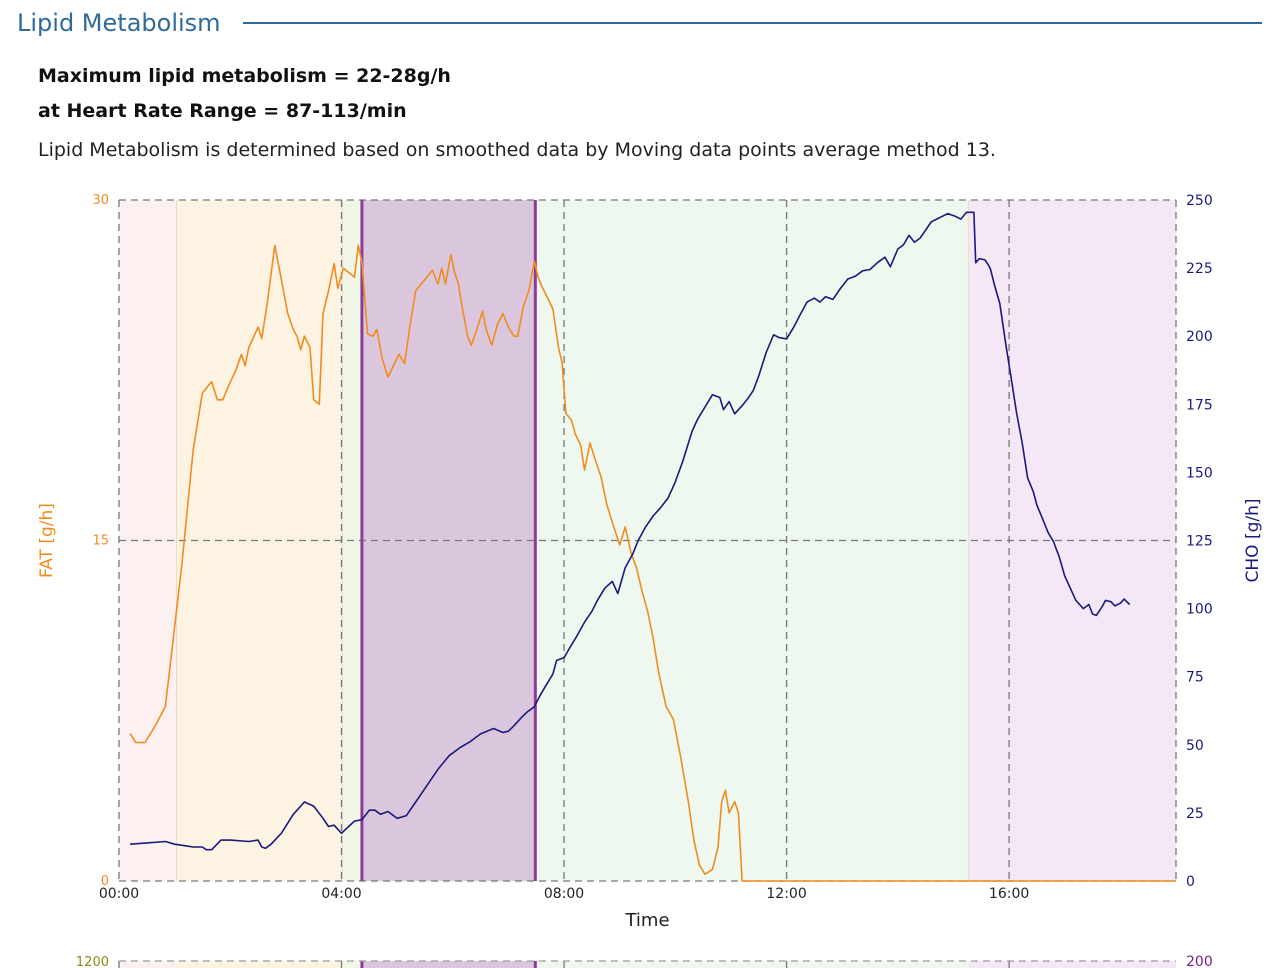 The image size is (1280, 968). Describe the element at coordinates (100, 200) in the screenshot. I see `y-left-tick-label: 30` at that location.